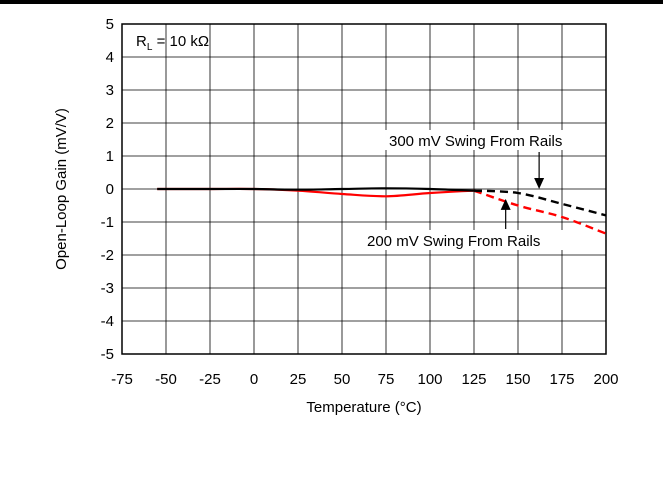 The width and height of the screenshot is (663, 485). What do you see at coordinates (429, 379) in the screenshot?
I see `x-tick-label: 100` at bounding box center [429, 379].